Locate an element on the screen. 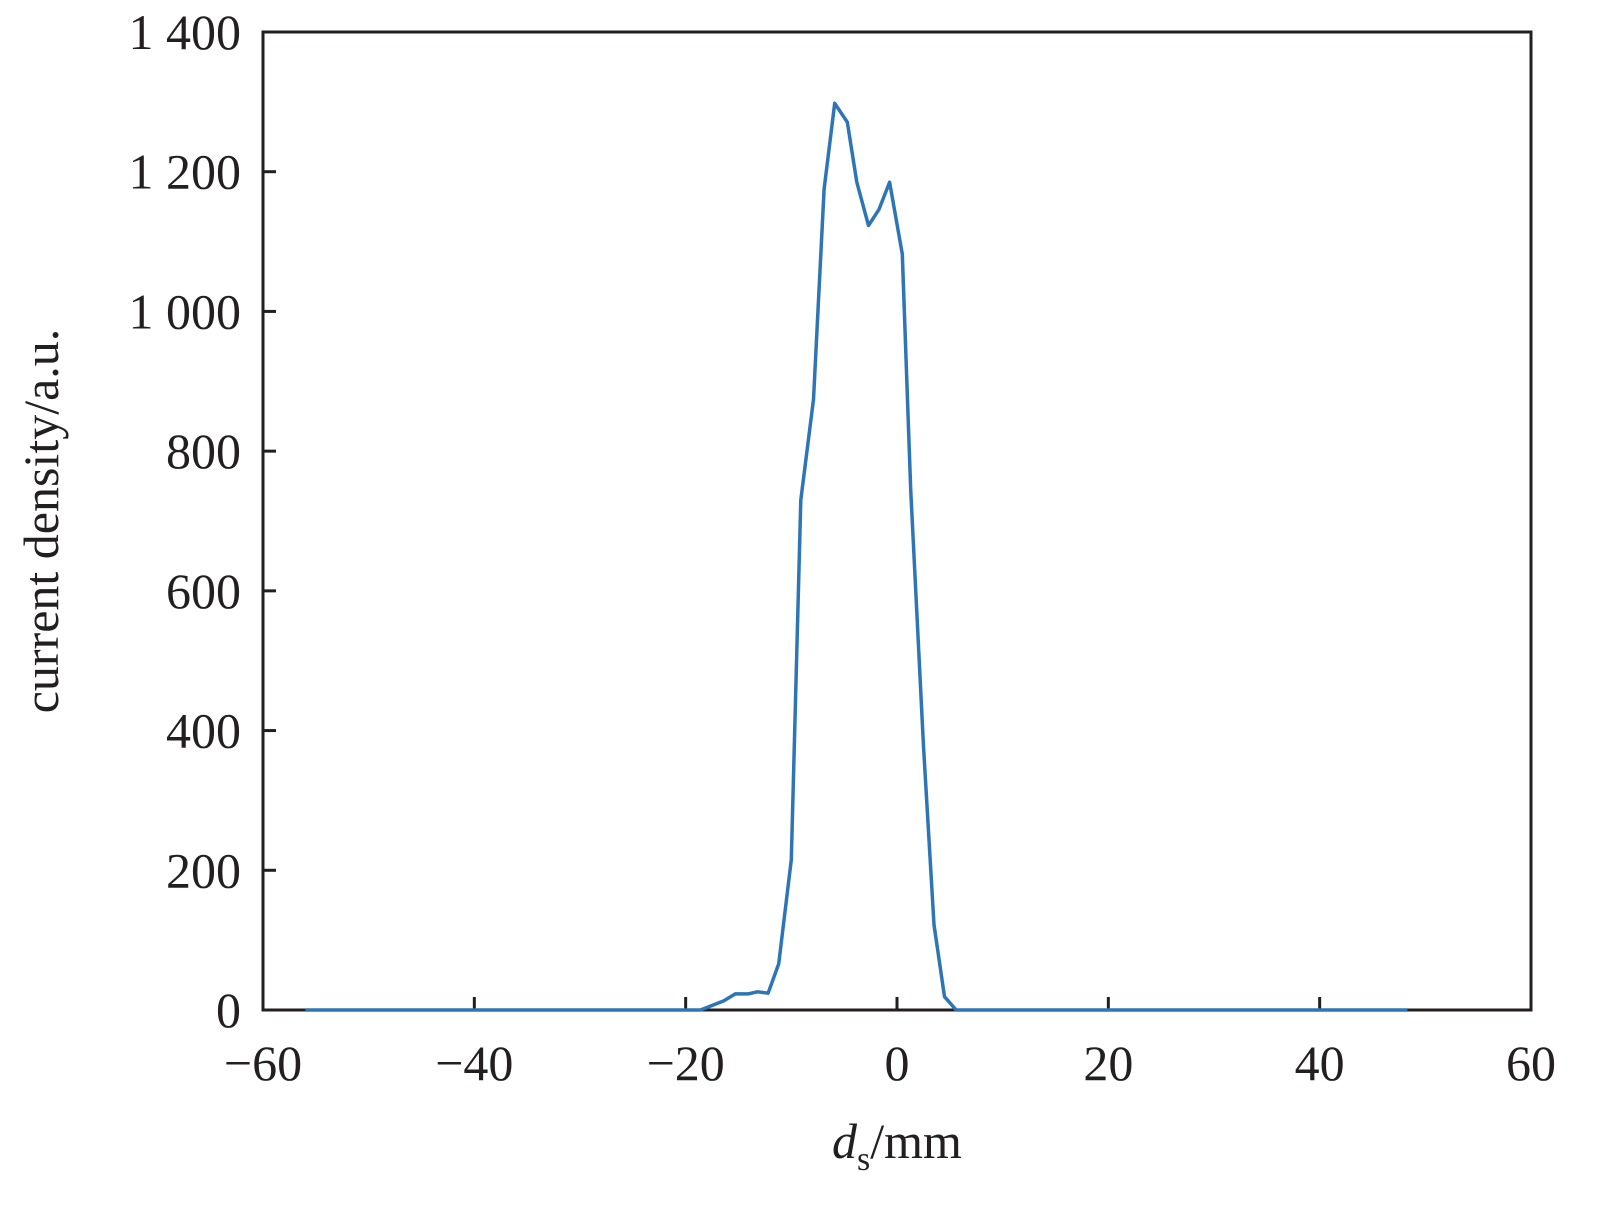 The width and height of the screenshot is (1606, 1218). y-axis-label: current density/a.u. is located at coordinates (41, 521).